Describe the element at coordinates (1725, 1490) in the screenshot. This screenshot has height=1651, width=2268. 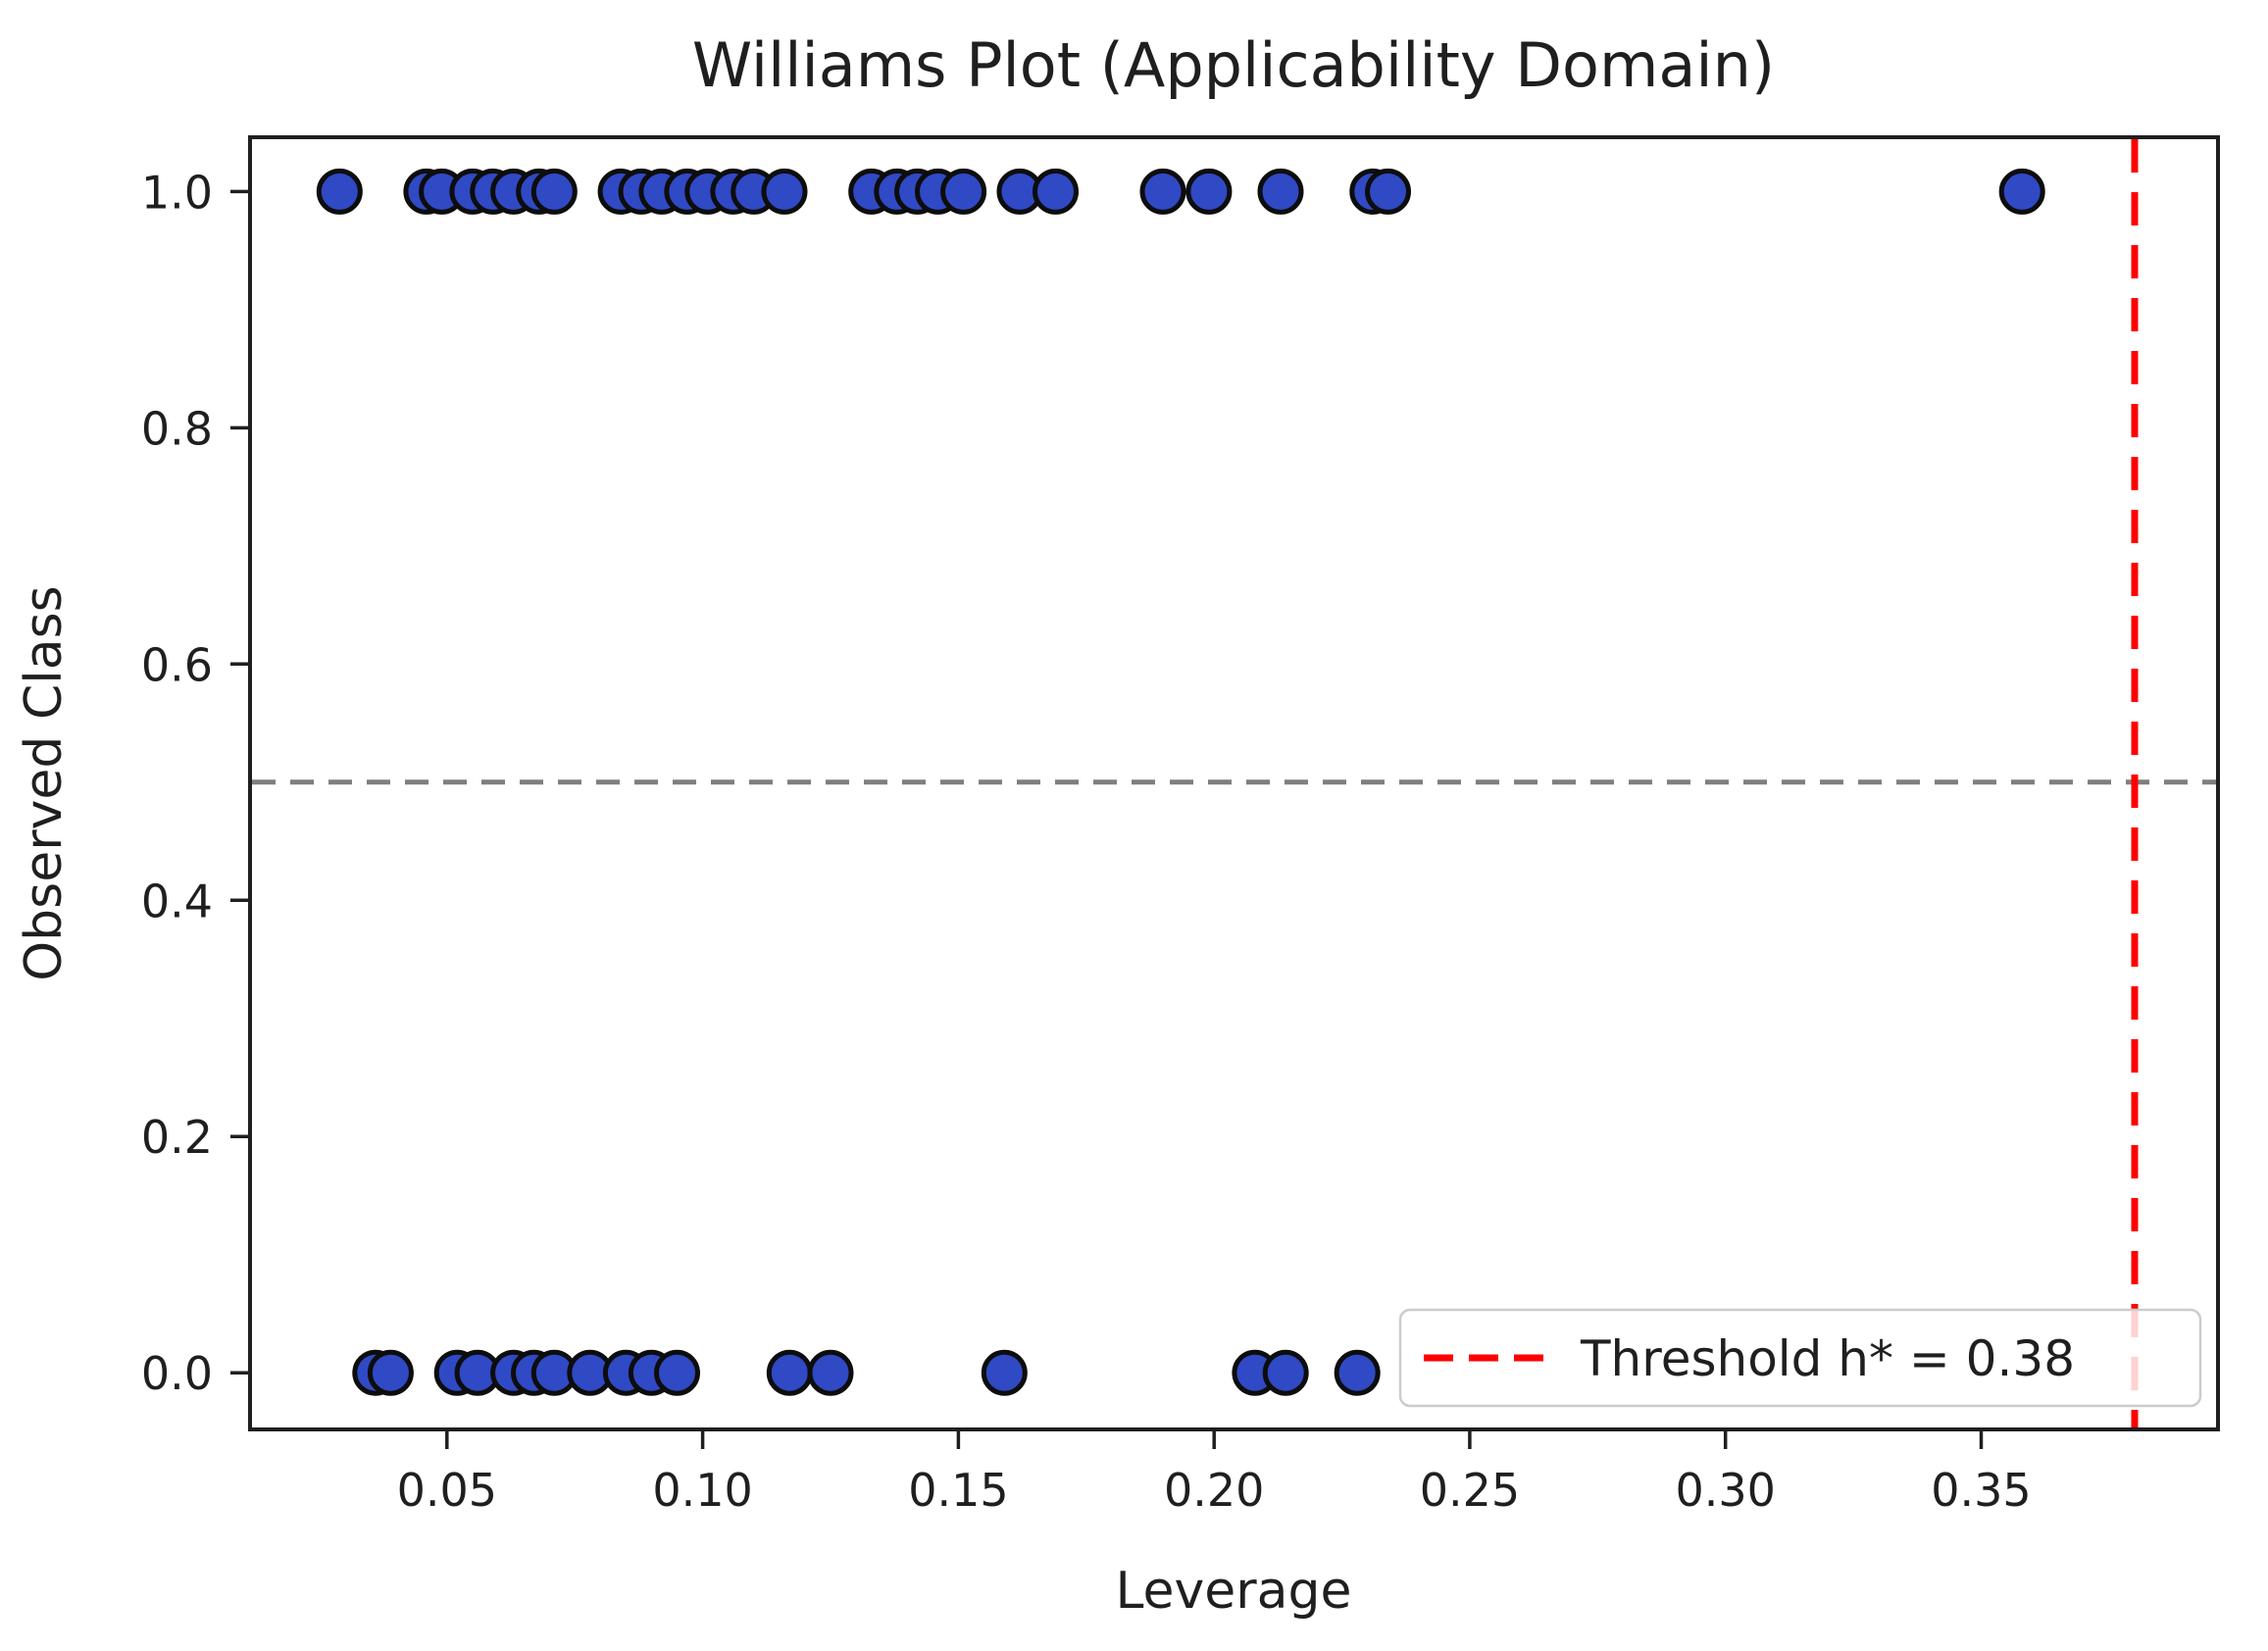
I see `x-tick-label: 0.30` at that location.